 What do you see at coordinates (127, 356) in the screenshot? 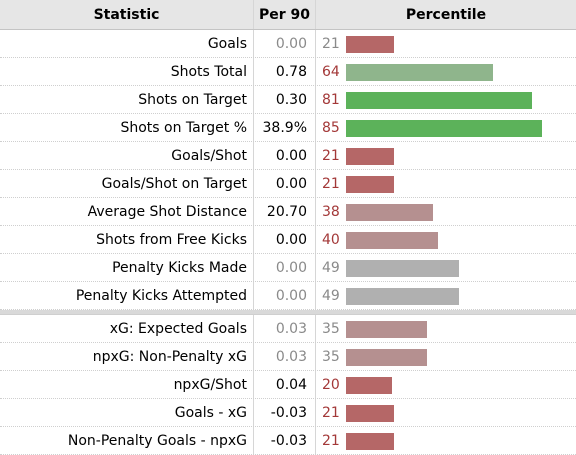
I see `stat-label: npxG: Non-Penalty xG` at bounding box center [127, 356].